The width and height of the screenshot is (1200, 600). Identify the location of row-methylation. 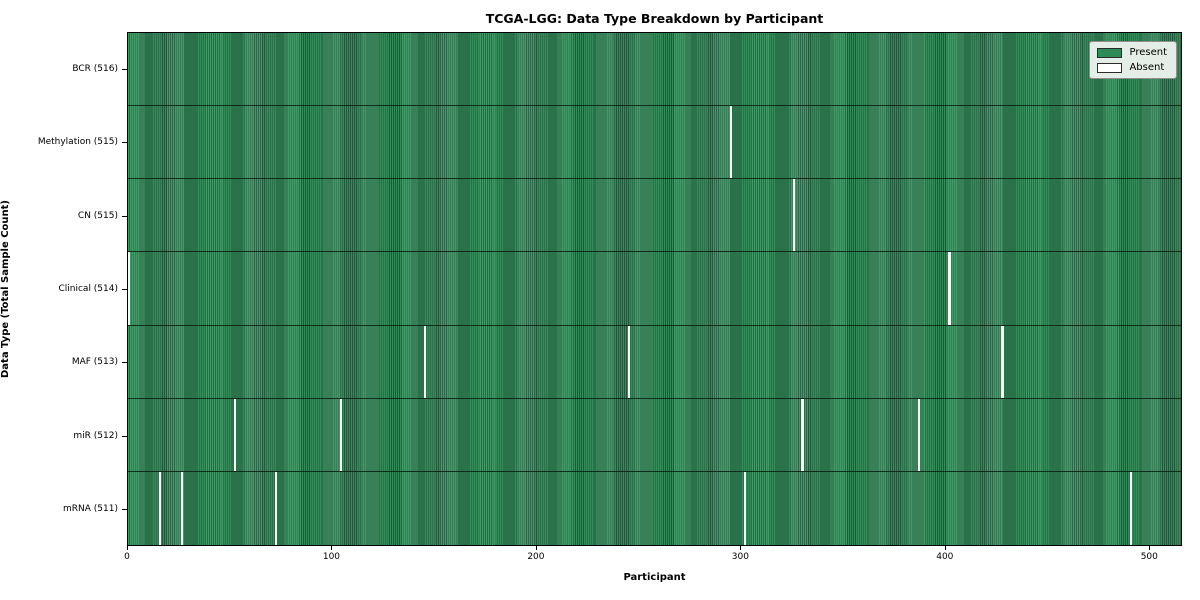
(654, 143).